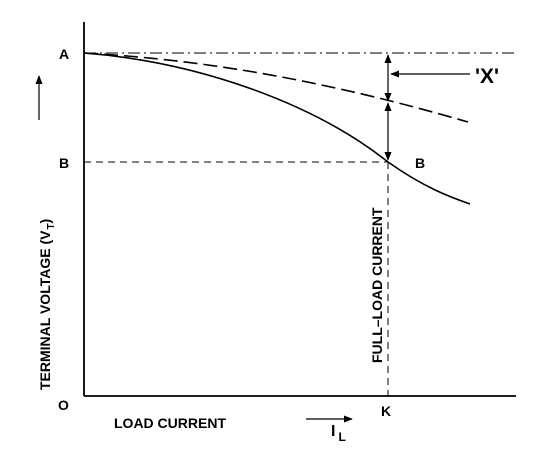  What do you see at coordinates (420, 163) in the screenshot?
I see `point-b-curve-label: B` at bounding box center [420, 163].